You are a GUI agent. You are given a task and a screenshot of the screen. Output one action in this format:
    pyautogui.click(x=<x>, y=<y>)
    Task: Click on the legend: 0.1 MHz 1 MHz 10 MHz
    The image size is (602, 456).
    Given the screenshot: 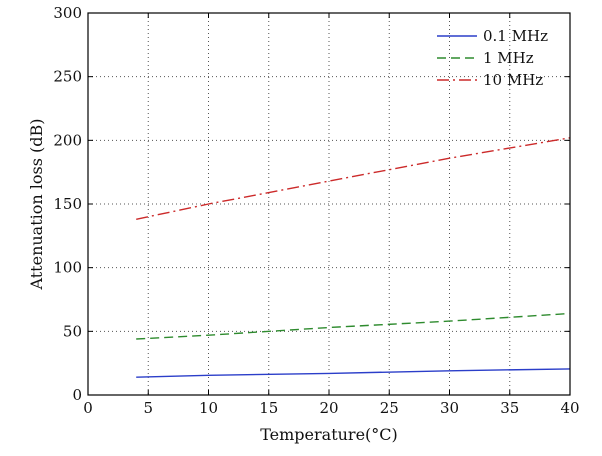 What is the action you would take?
    pyautogui.click(x=492, y=58)
    